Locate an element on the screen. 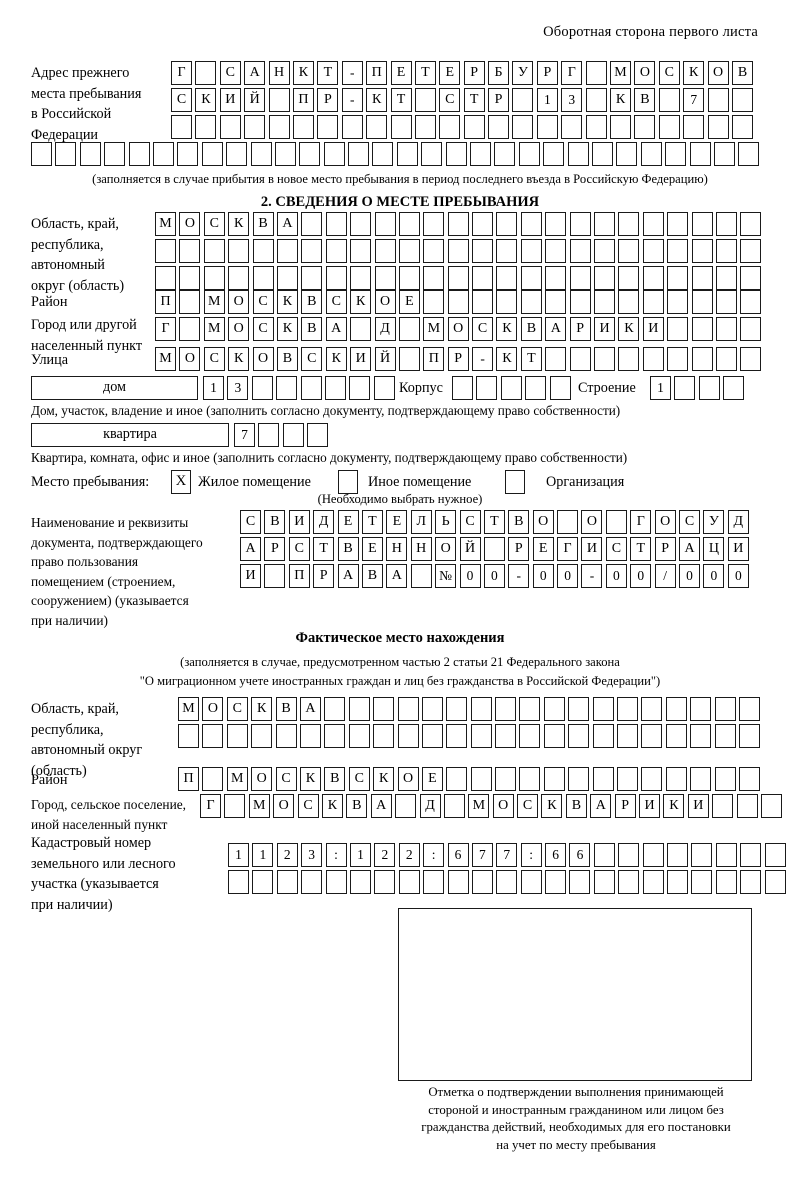 This screenshot has height=1180, width=800. prev-address-cell-14: Б is located at coordinates (499, 73).